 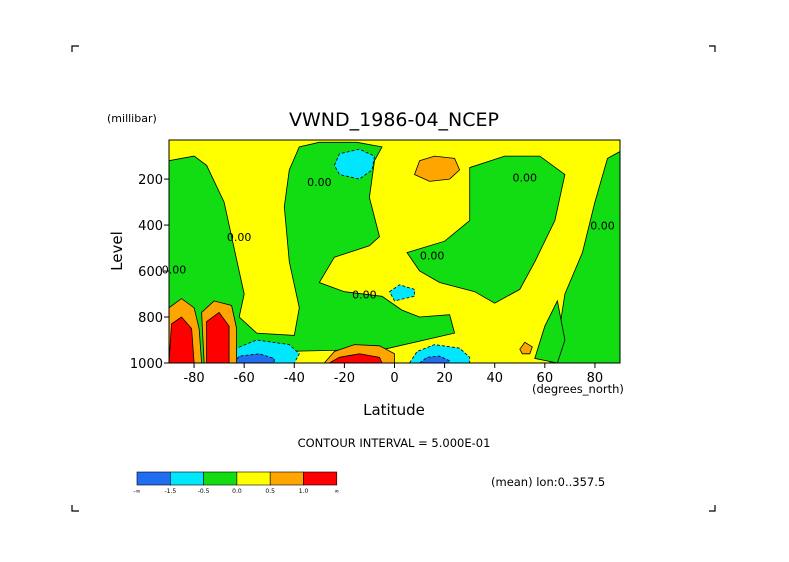 What do you see at coordinates (193, 378) in the screenshot?
I see `x-tick-label-0: -80` at bounding box center [193, 378].